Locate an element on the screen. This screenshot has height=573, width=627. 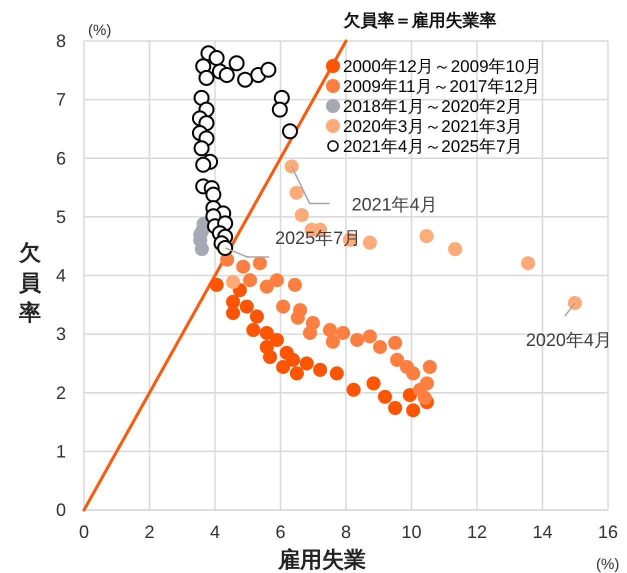
chart-title: 欠員率＝雇用失業率 is located at coordinates (419, 20).